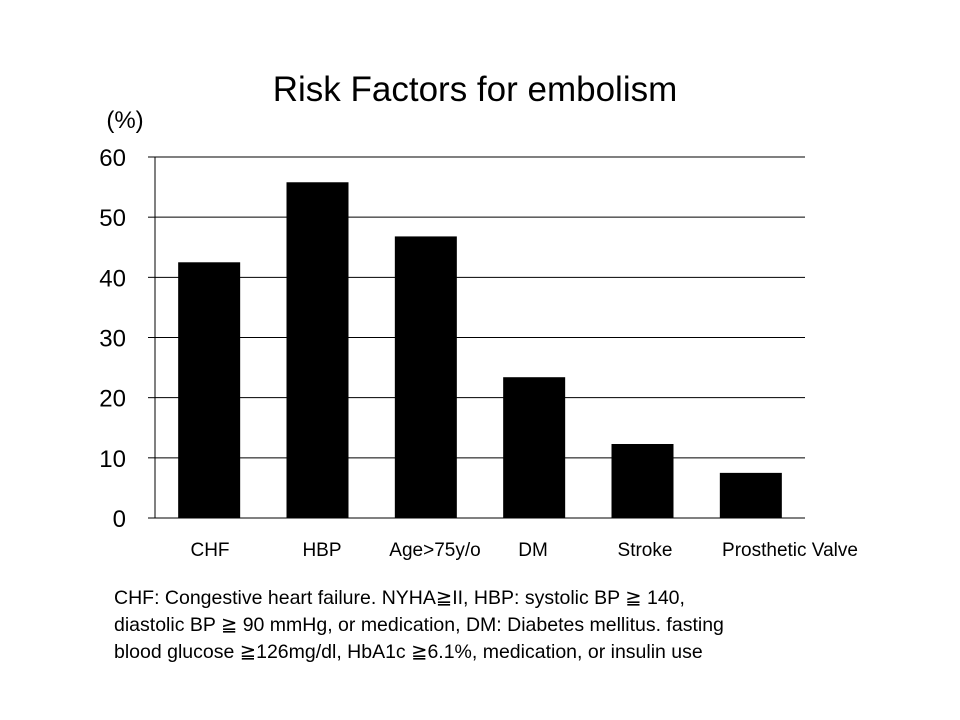 The height and width of the screenshot is (720, 960). What do you see at coordinates (112, 278) in the screenshot?
I see `y-tick-label-40: 40` at bounding box center [112, 278].